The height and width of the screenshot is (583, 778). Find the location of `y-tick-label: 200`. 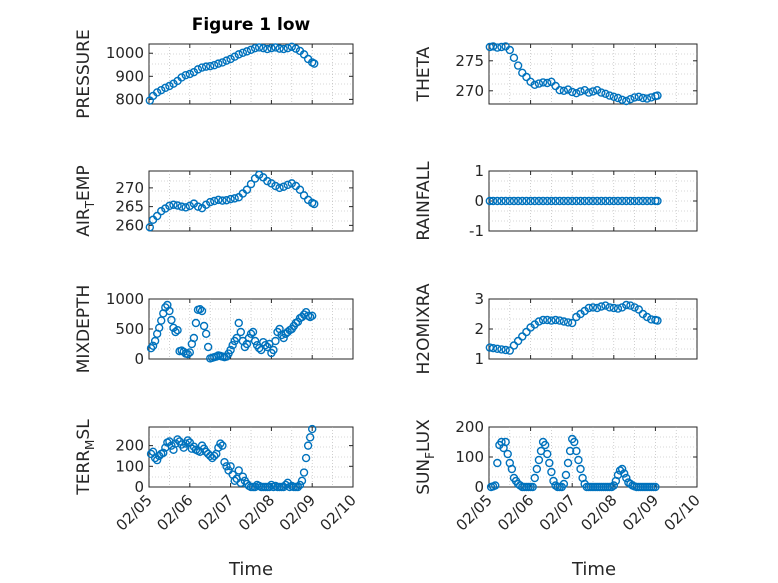

y-tick-label: 200 is located at coordinates (469, 427).